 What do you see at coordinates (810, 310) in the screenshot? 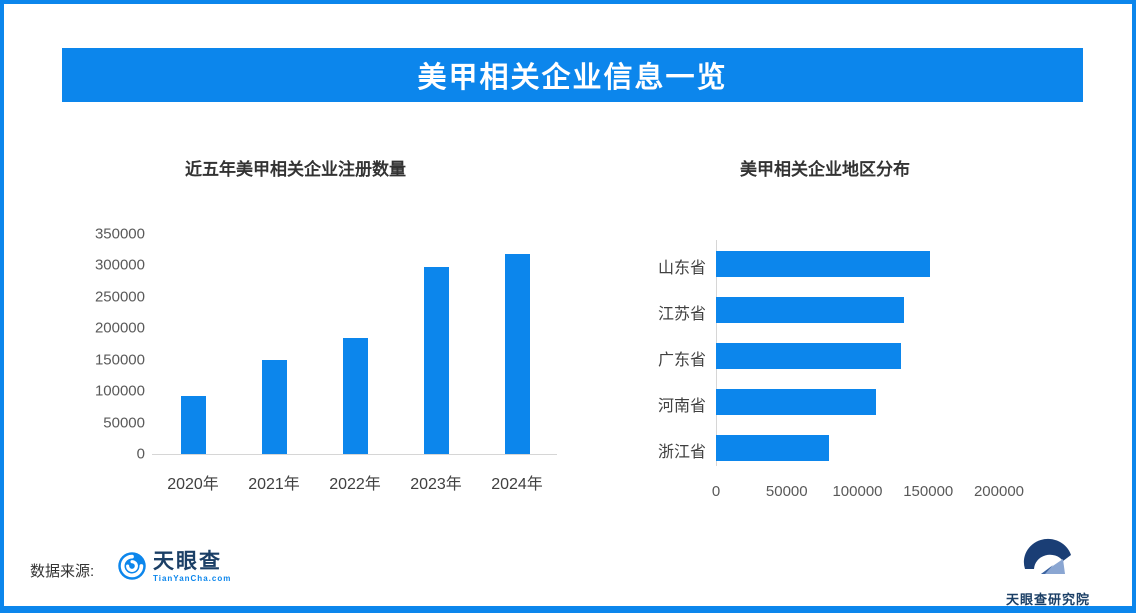
I see `bar-江苏省` at bounding box center [810, 310].